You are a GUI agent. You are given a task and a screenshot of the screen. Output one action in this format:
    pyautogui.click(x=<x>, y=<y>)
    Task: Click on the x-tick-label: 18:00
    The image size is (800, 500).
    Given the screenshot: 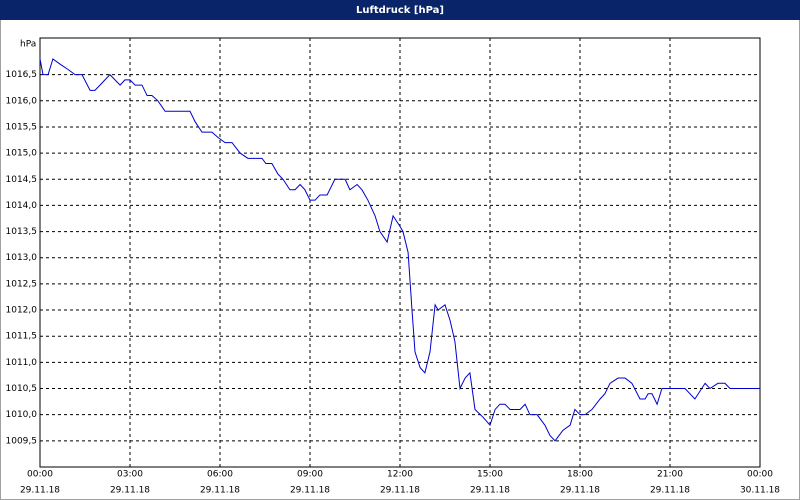 What is the action you would take?
    pyautogui.click(x=580, y=475)
    